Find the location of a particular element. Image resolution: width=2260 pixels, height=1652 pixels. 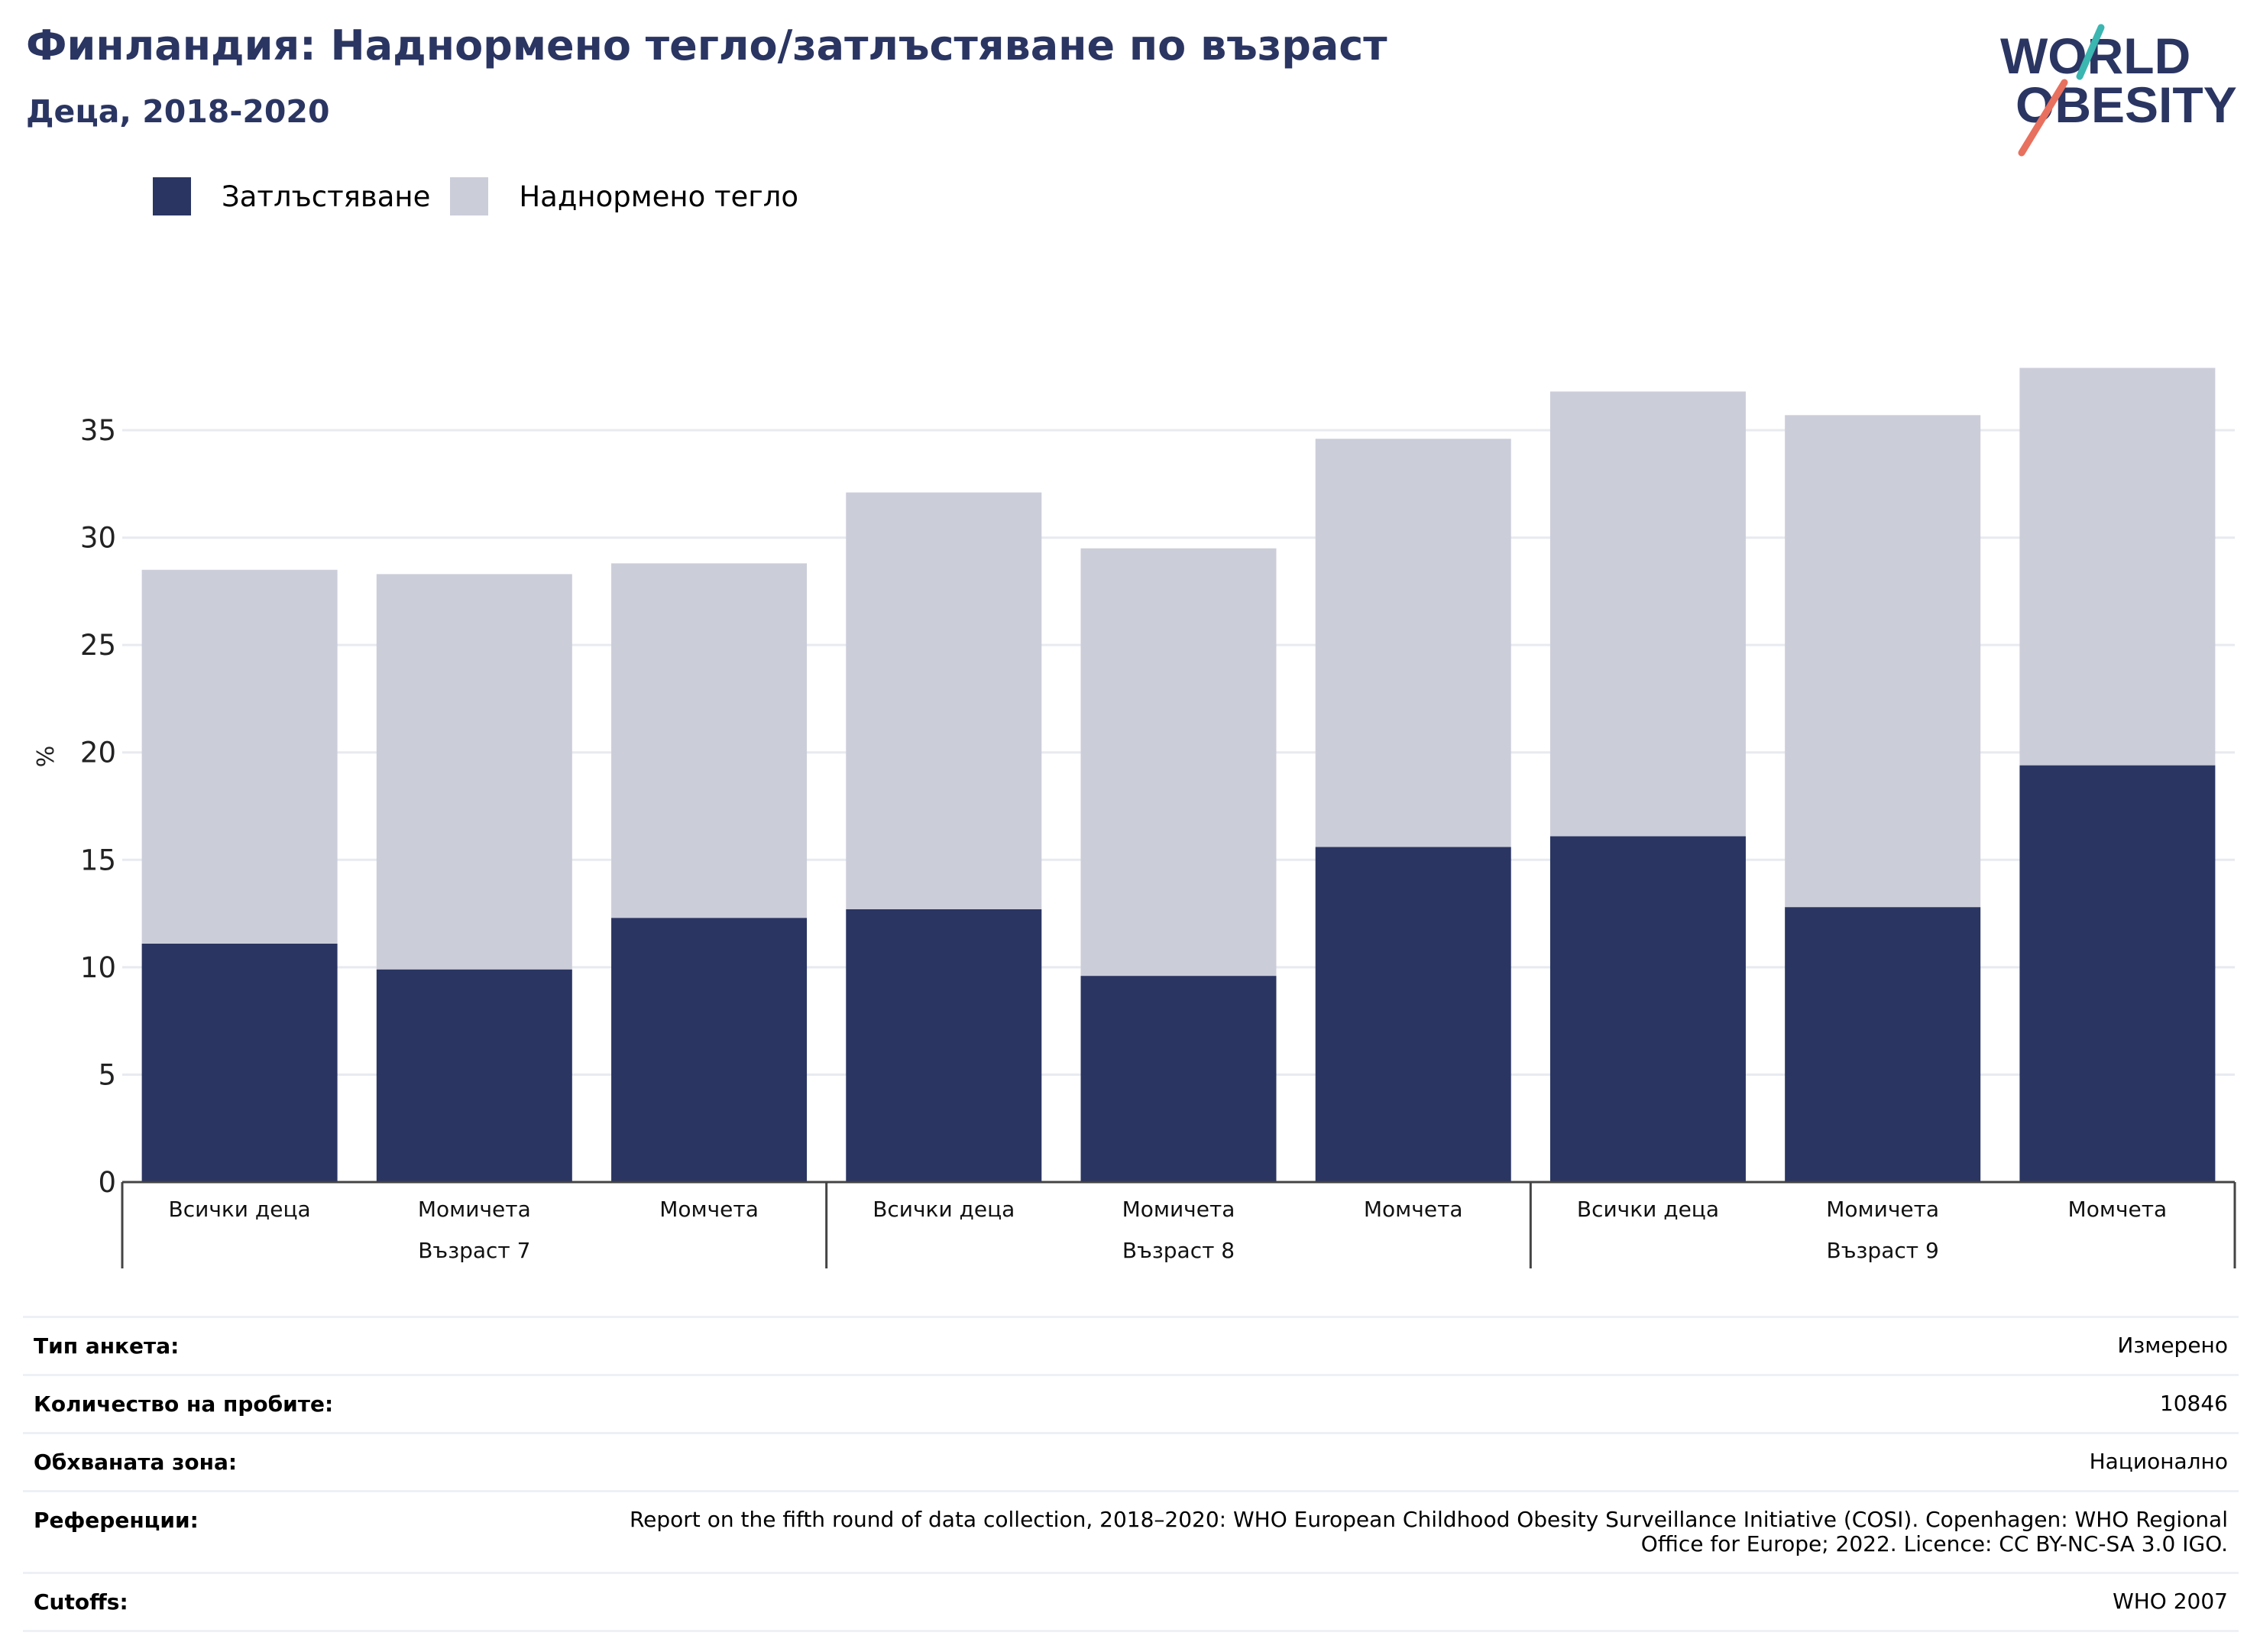

meta-row-sample-size: Количество на пробите: 10846 is located at coordinates (1131, 1403).